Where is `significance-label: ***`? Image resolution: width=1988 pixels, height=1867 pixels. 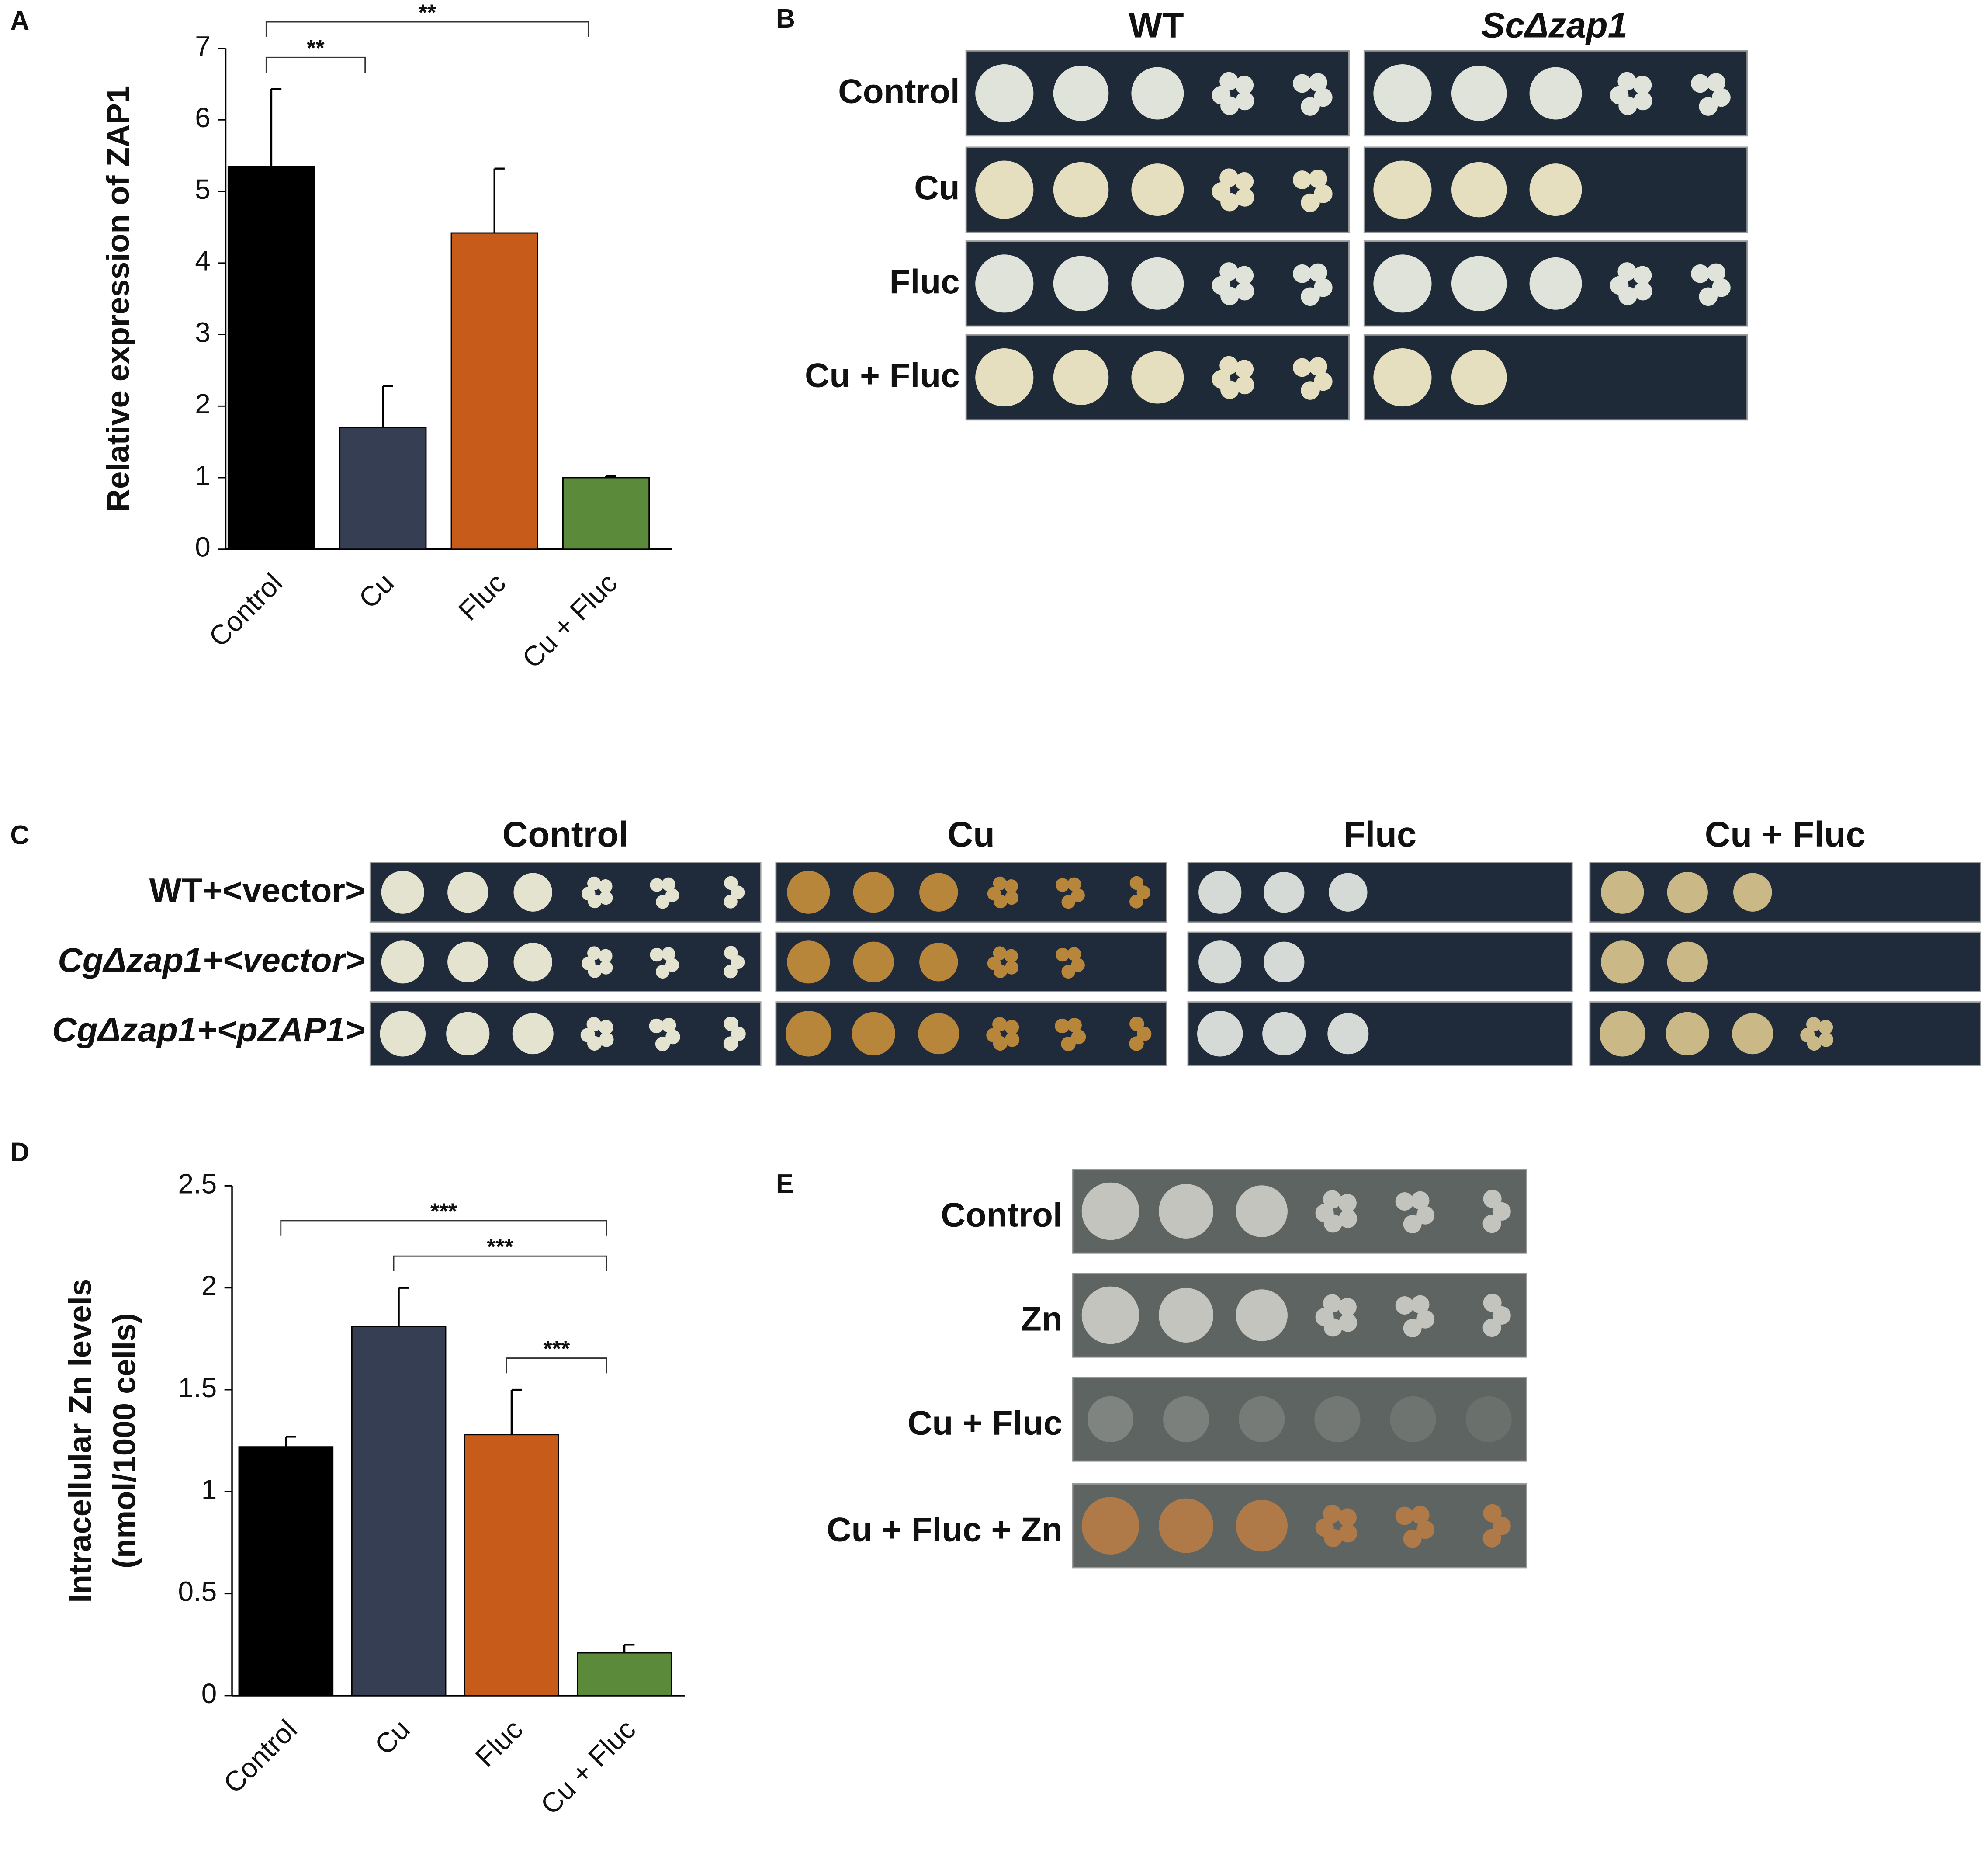
significance-label: *** is located at coordinates (443, 1211).